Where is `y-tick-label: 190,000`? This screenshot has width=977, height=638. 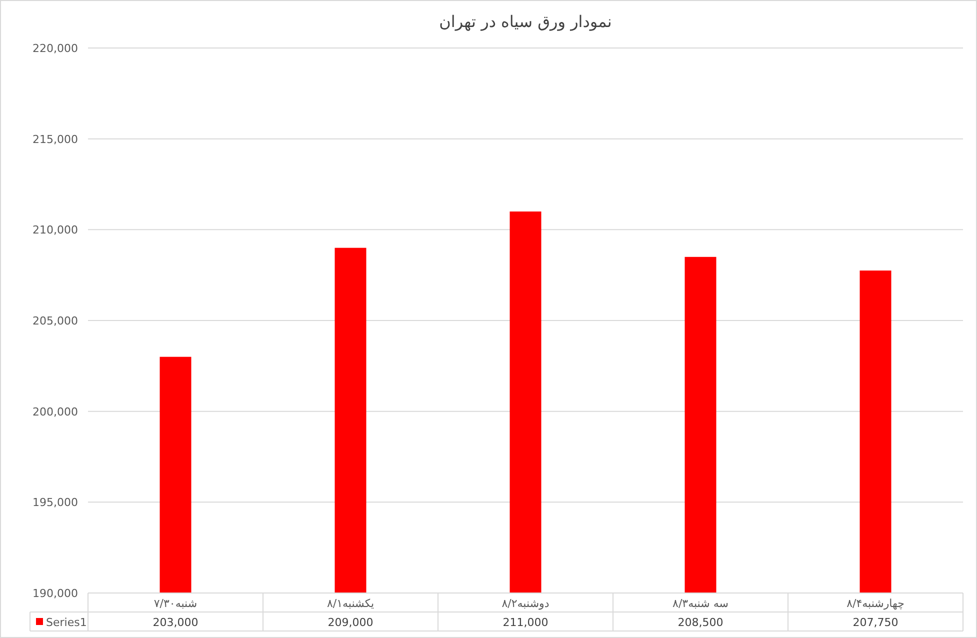 y-tick-label: 190,000 is located at coordinates (55, 593).